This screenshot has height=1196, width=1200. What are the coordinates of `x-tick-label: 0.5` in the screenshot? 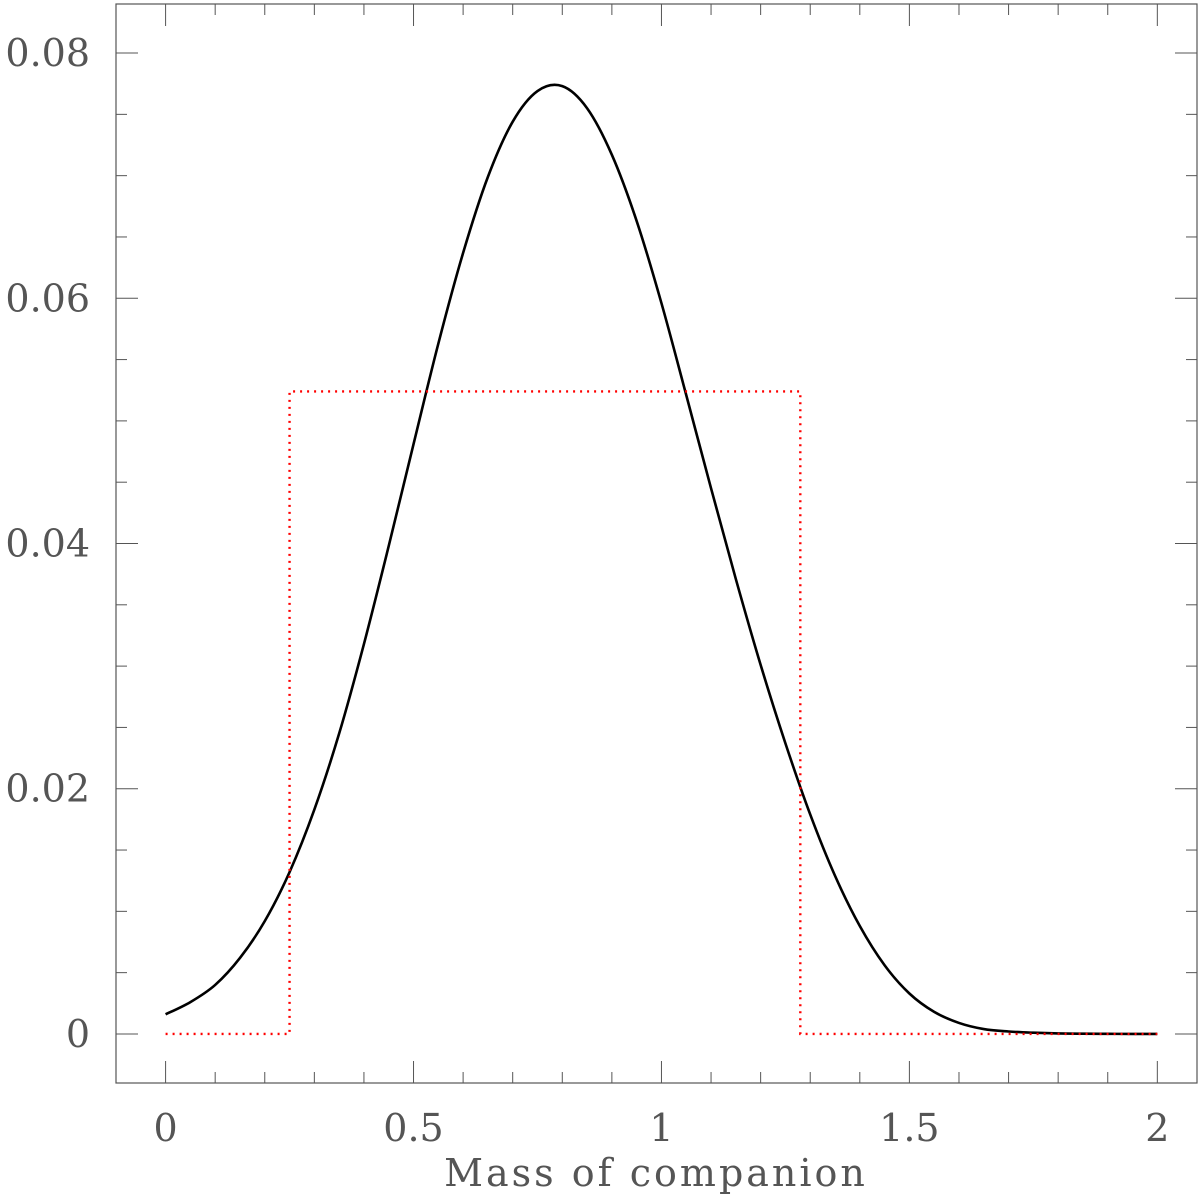 It's located at (413, 1128).